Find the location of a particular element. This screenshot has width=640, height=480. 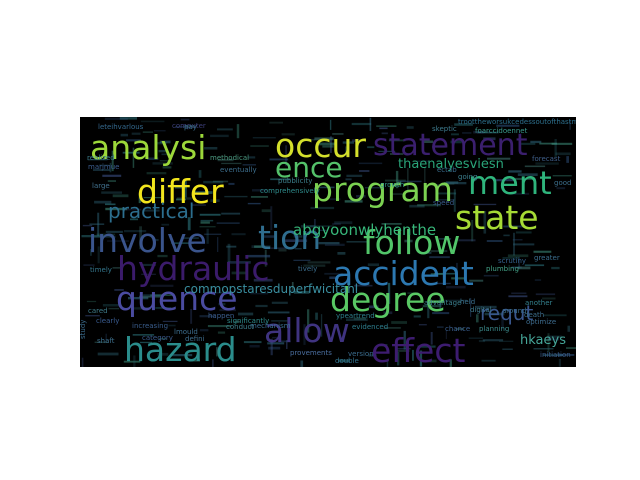

cloud-word: effect is located at coordinates (418, 349).